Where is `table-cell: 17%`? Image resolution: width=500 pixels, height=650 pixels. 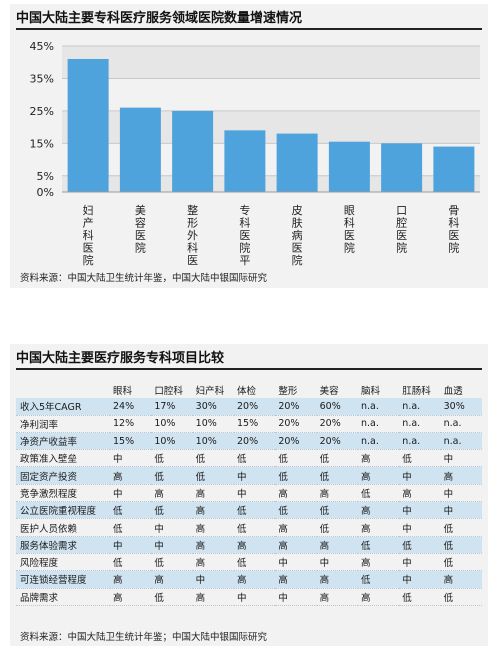
table-cell: 17% is located at coordinates (172, 407).